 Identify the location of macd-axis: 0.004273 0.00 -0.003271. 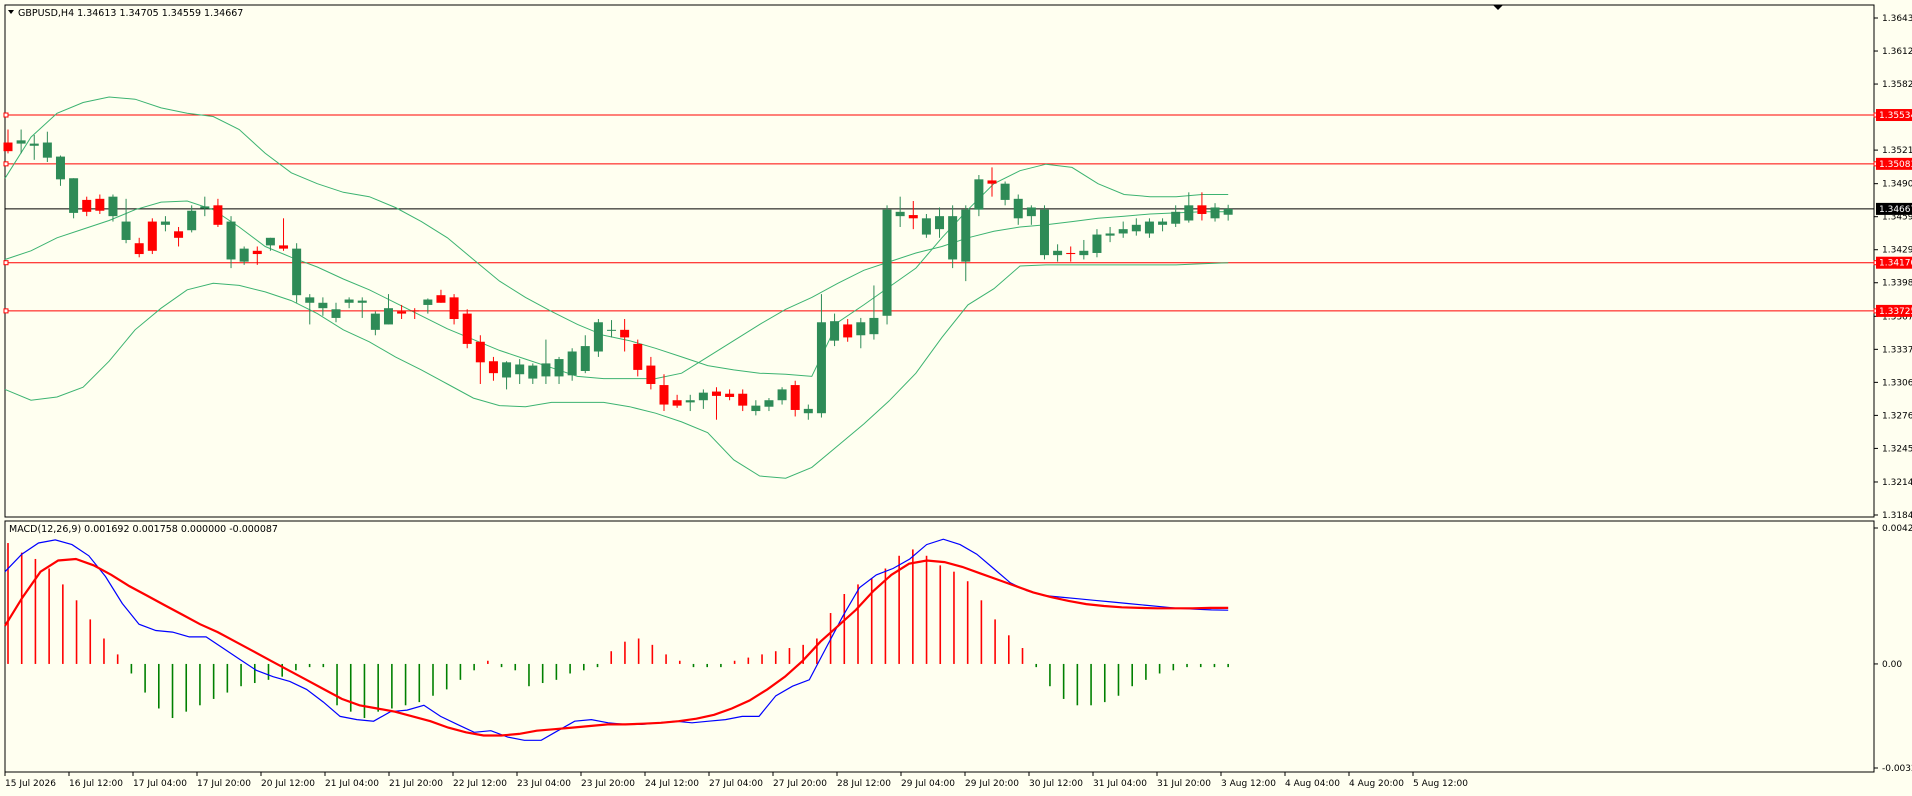
(1893, 649).